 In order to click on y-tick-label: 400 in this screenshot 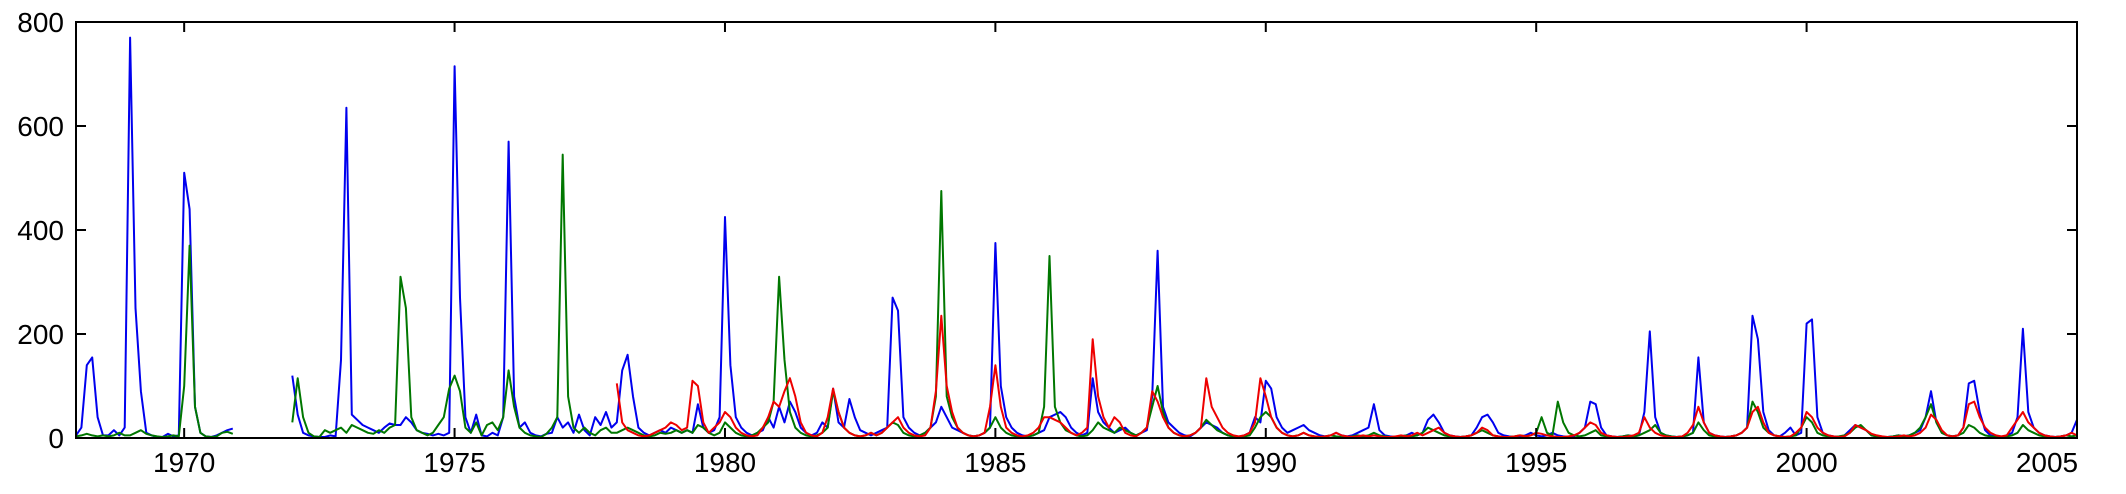, I will do `click(40, 230)`.